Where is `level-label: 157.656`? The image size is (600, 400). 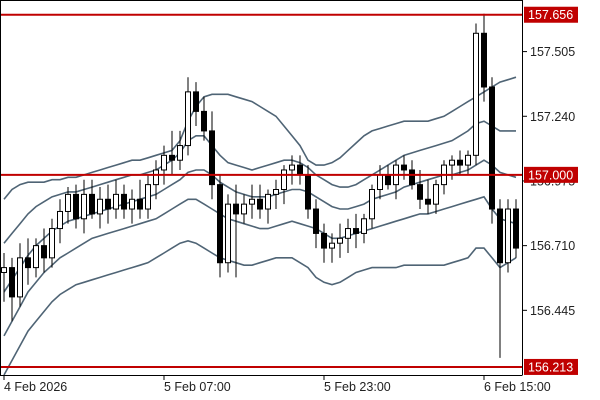 level-label: 157.656 is located at coordinates (550, 15).